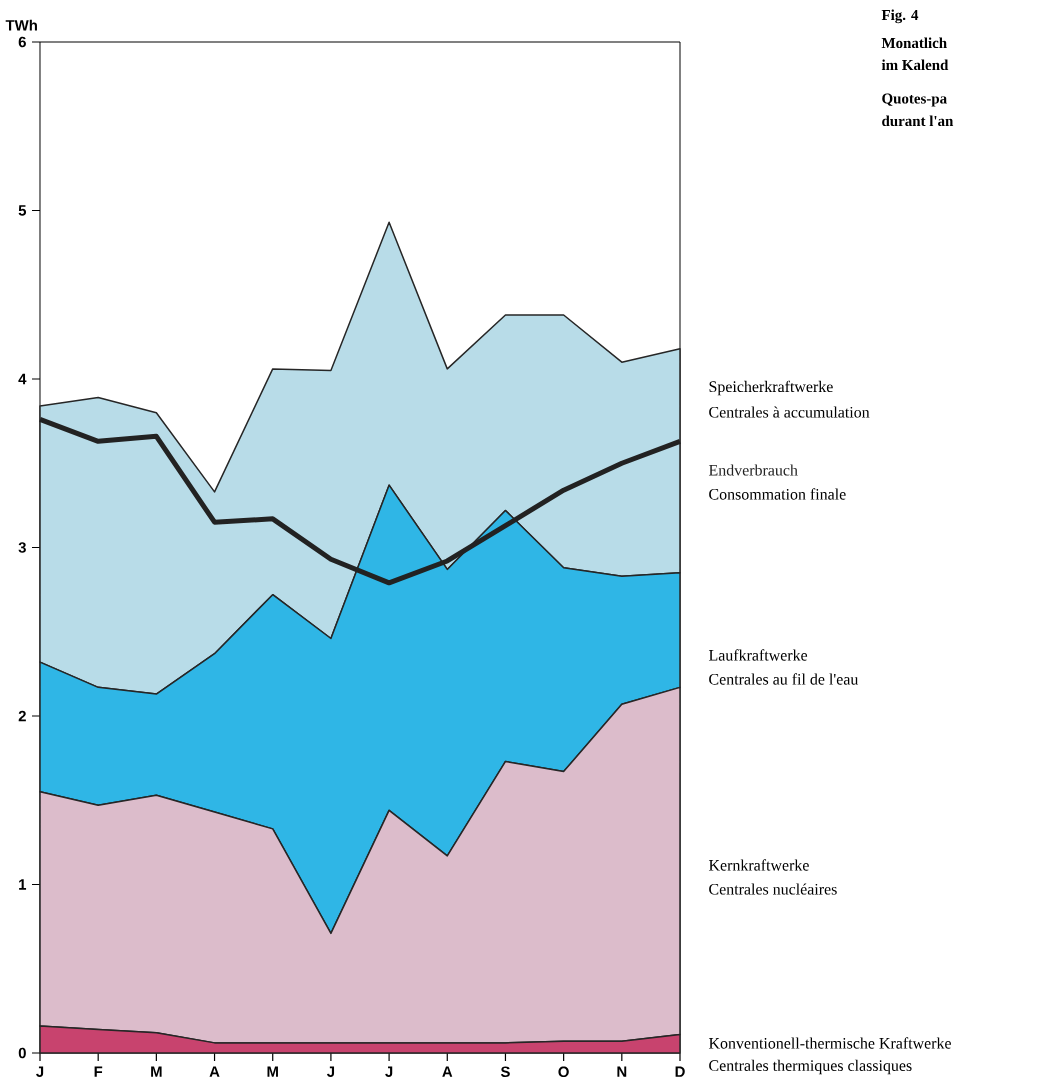 The height and width of the screenshot is (1092, 1048). I want to click on text: im Kalend, so click(915, 65).